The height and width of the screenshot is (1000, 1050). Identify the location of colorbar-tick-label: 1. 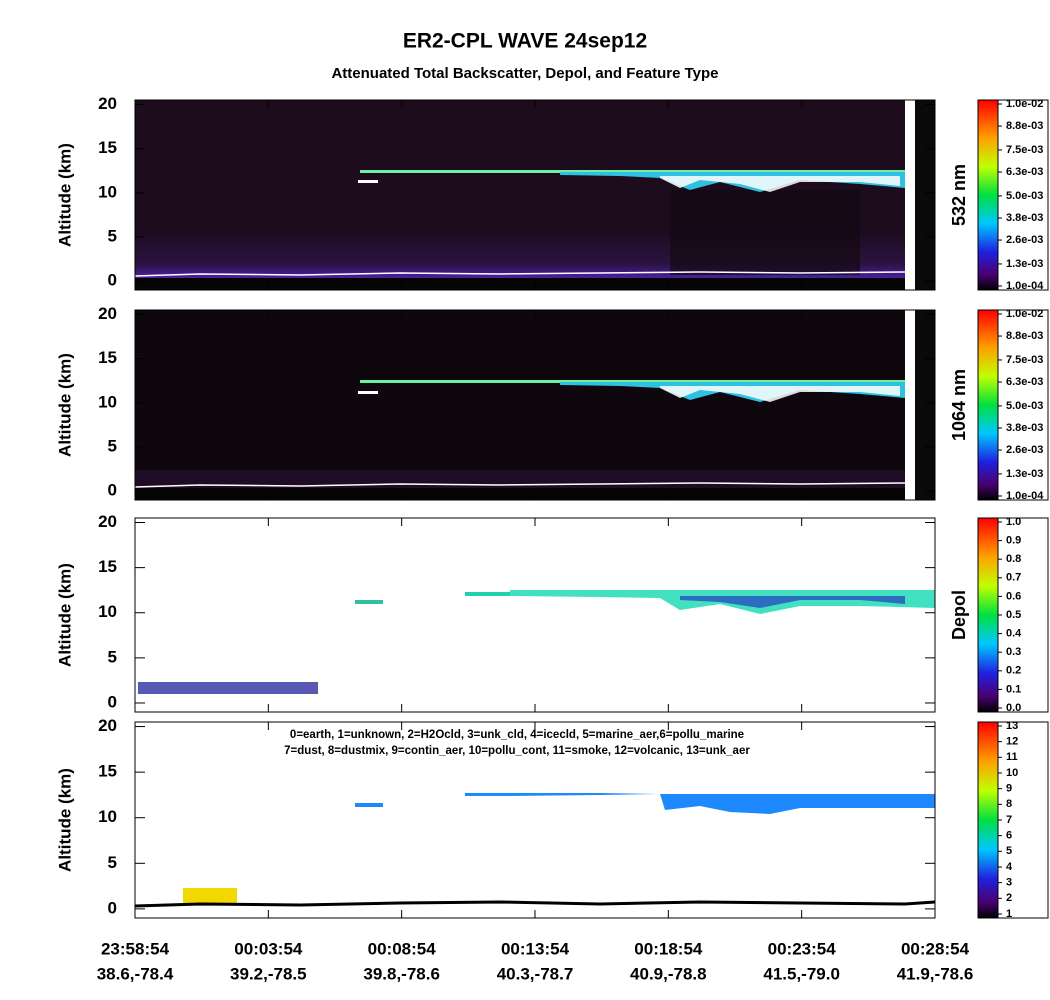
(1009, 914).